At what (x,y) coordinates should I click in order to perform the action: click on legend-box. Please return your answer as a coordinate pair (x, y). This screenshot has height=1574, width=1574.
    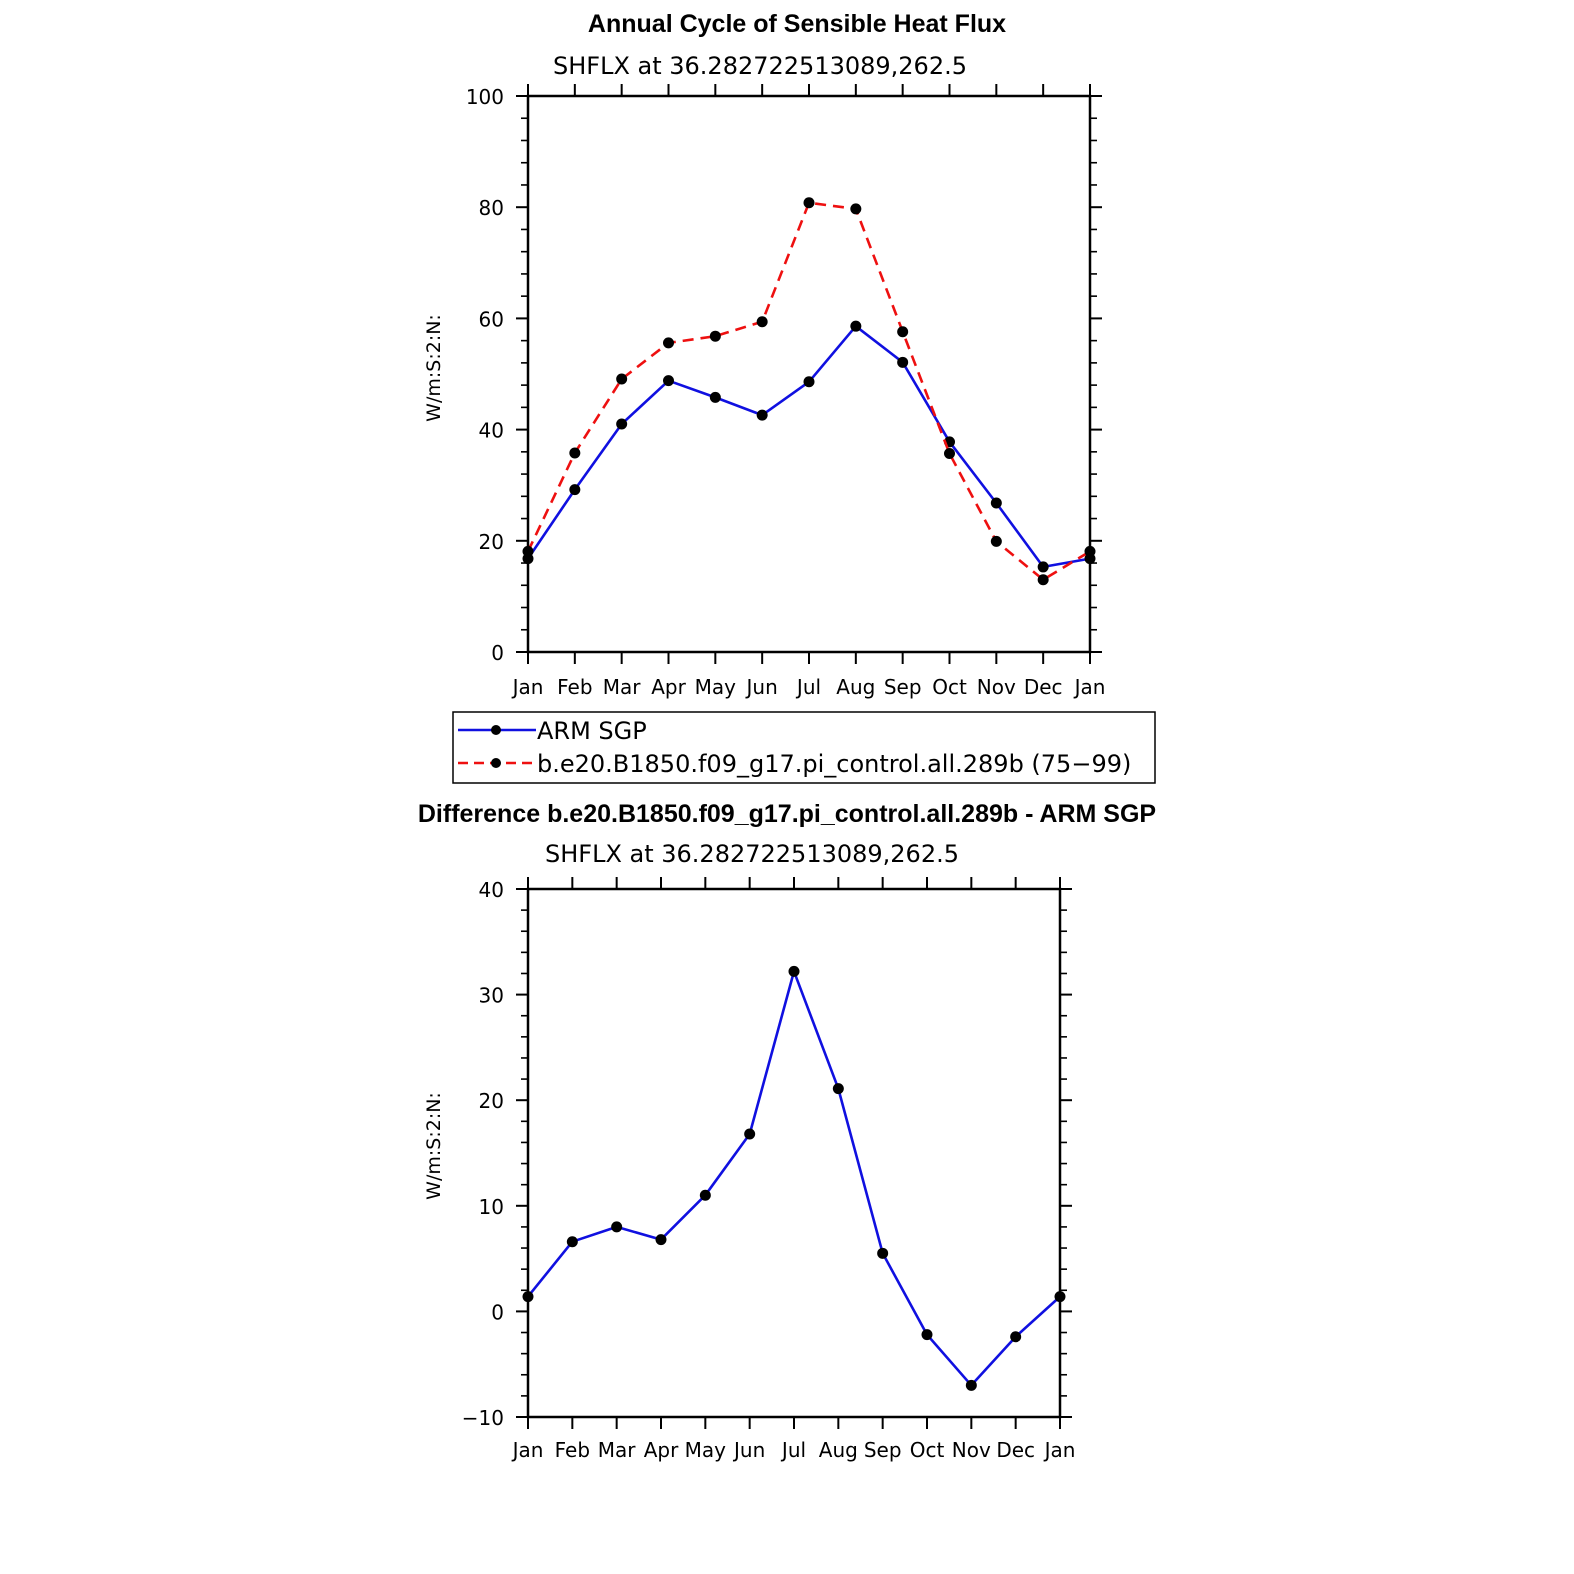
    Looking at the image, I should click on (804, 747).